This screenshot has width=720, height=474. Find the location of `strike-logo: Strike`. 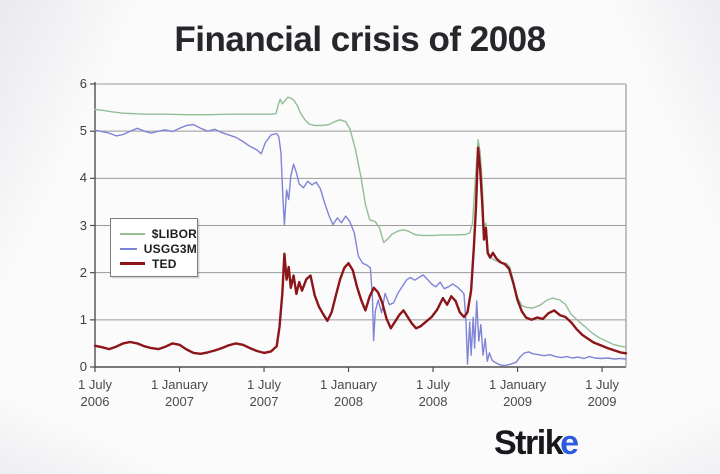

strike-logo: Strike is located at coordinates (536, 443).